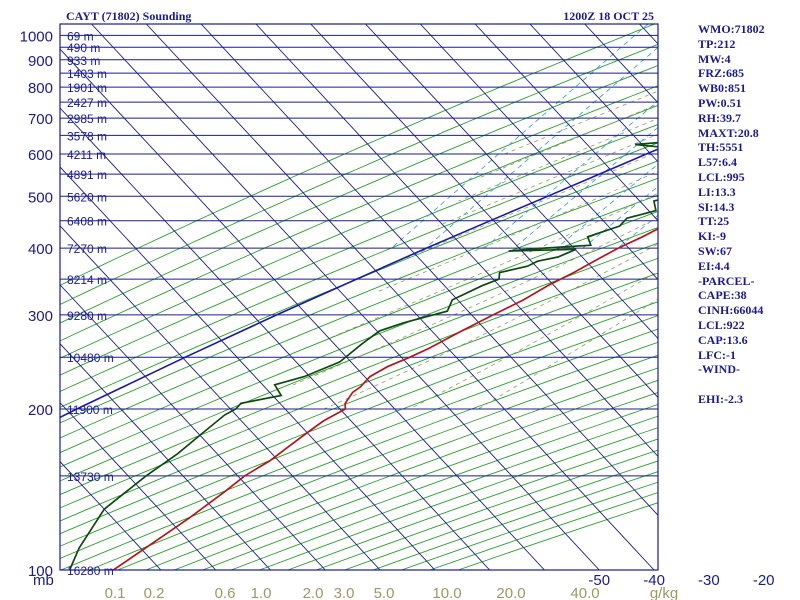 This screenshot has height=600, width=800. Describe the element at coordinates (90, 571) in the screenshot. I see `height-label: 16280 m` at that location.